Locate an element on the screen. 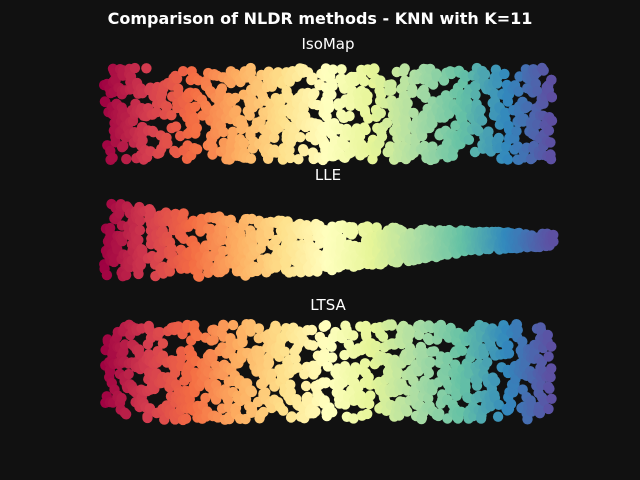 The image size is (640, 480). scatter-panel-lle is located at coordinates (329, 240).